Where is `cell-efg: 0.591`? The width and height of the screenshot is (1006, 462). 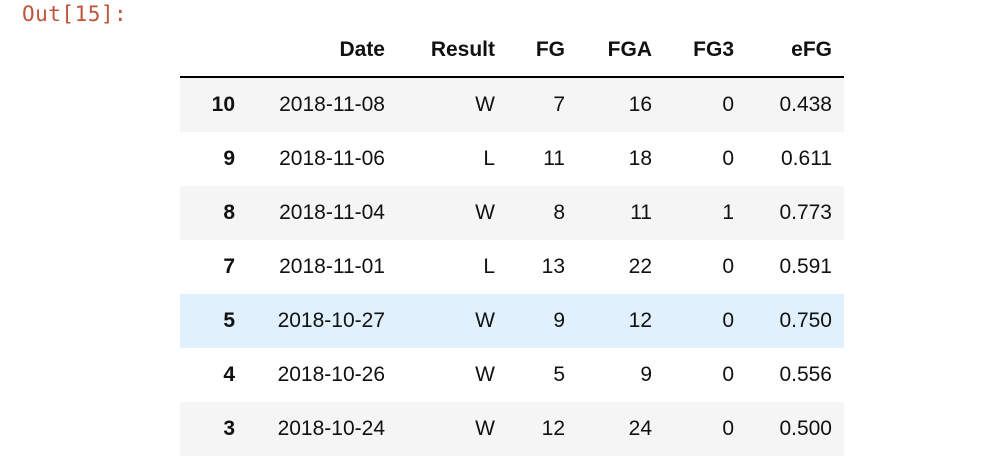 cell-efg: 0.591 is located at coordinates (805, 266).